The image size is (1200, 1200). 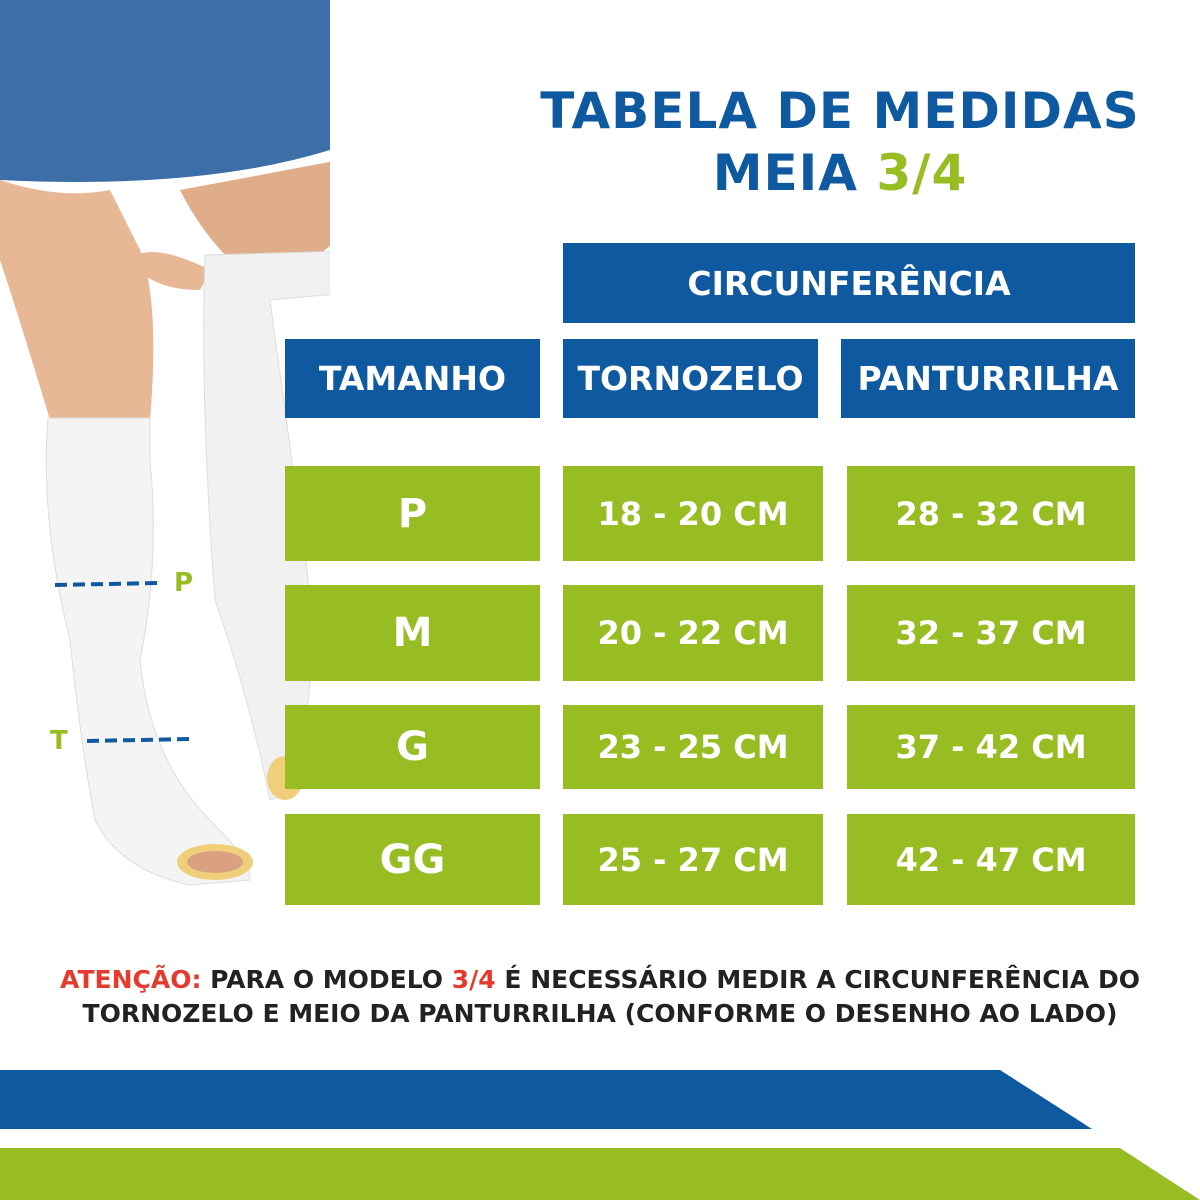 What do you see at coordinates (693, 859) in the screenshot?
I see `ankle-cell: 25 - 27 CM` at bounding box center [693, 859].